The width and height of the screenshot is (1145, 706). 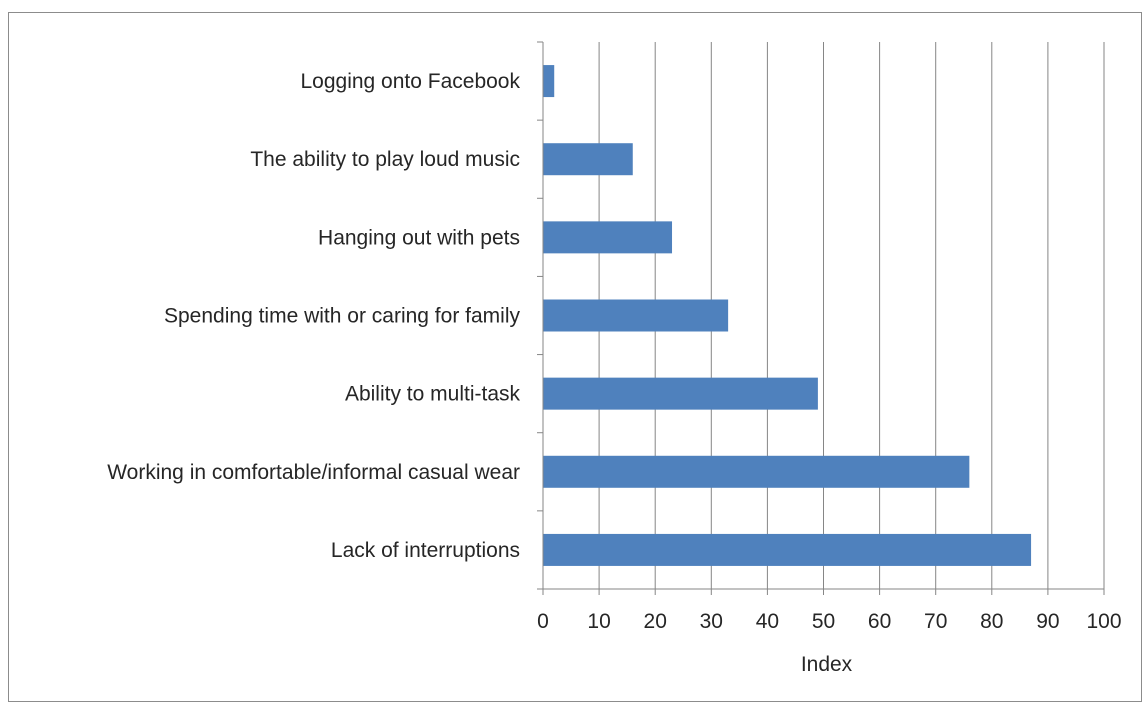 What do you see at coordinates (598, 621) in the screenshot?
I see `x-tick-label: 10` at bounding box center [598, 621].